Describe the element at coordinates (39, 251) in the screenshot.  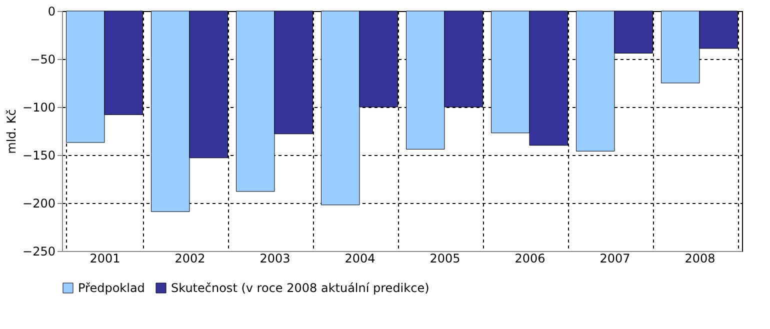
I see `y-tick-label: −250` at that location.